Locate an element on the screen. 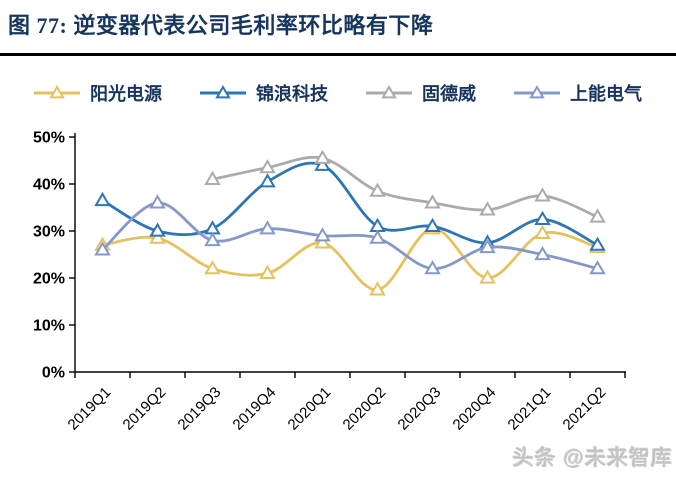 The width and height of the screenshot is (676, 483). legend-item-goodwe: 固德威 is located at coordinates (421, 93).